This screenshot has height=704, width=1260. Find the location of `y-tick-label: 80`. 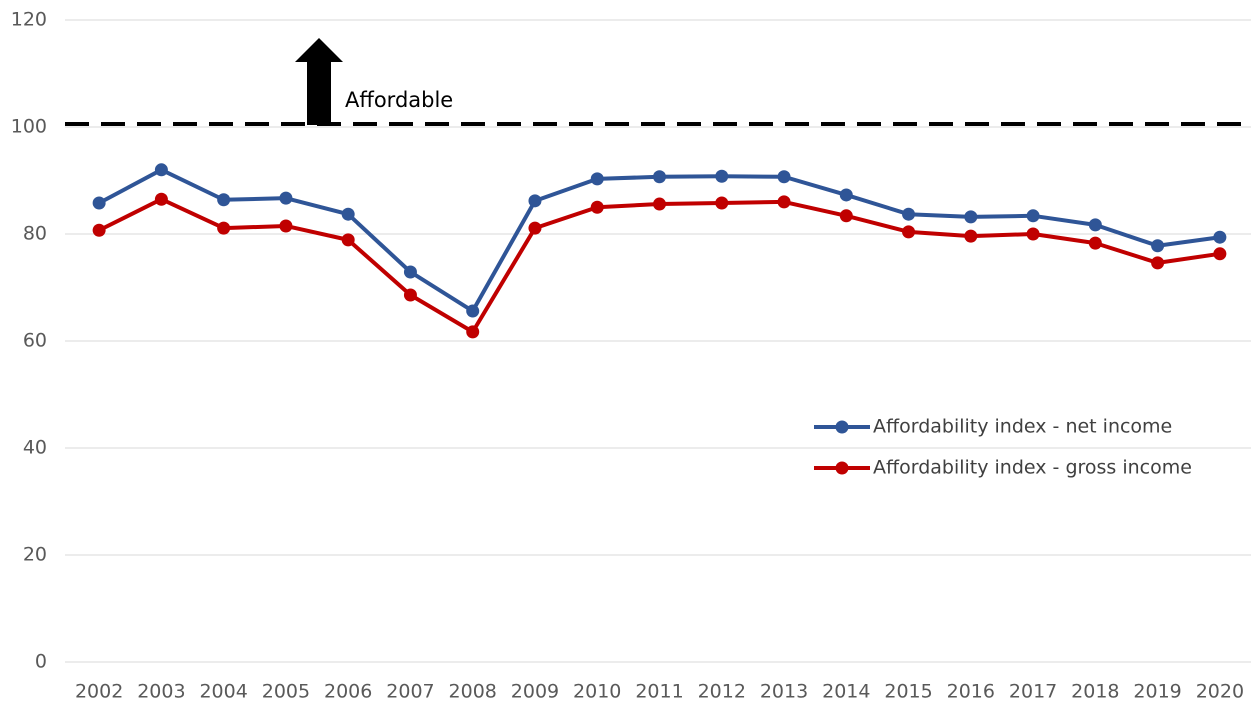

y-tick-label: 80 is located at coordinates (35, 234).